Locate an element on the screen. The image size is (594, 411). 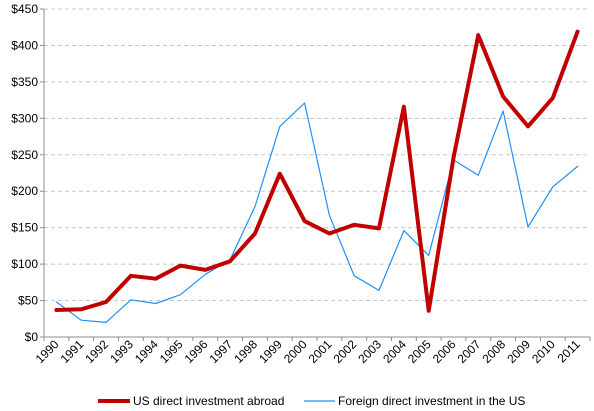
x-tick-label: 2008 is located at coordinates (493, 351).